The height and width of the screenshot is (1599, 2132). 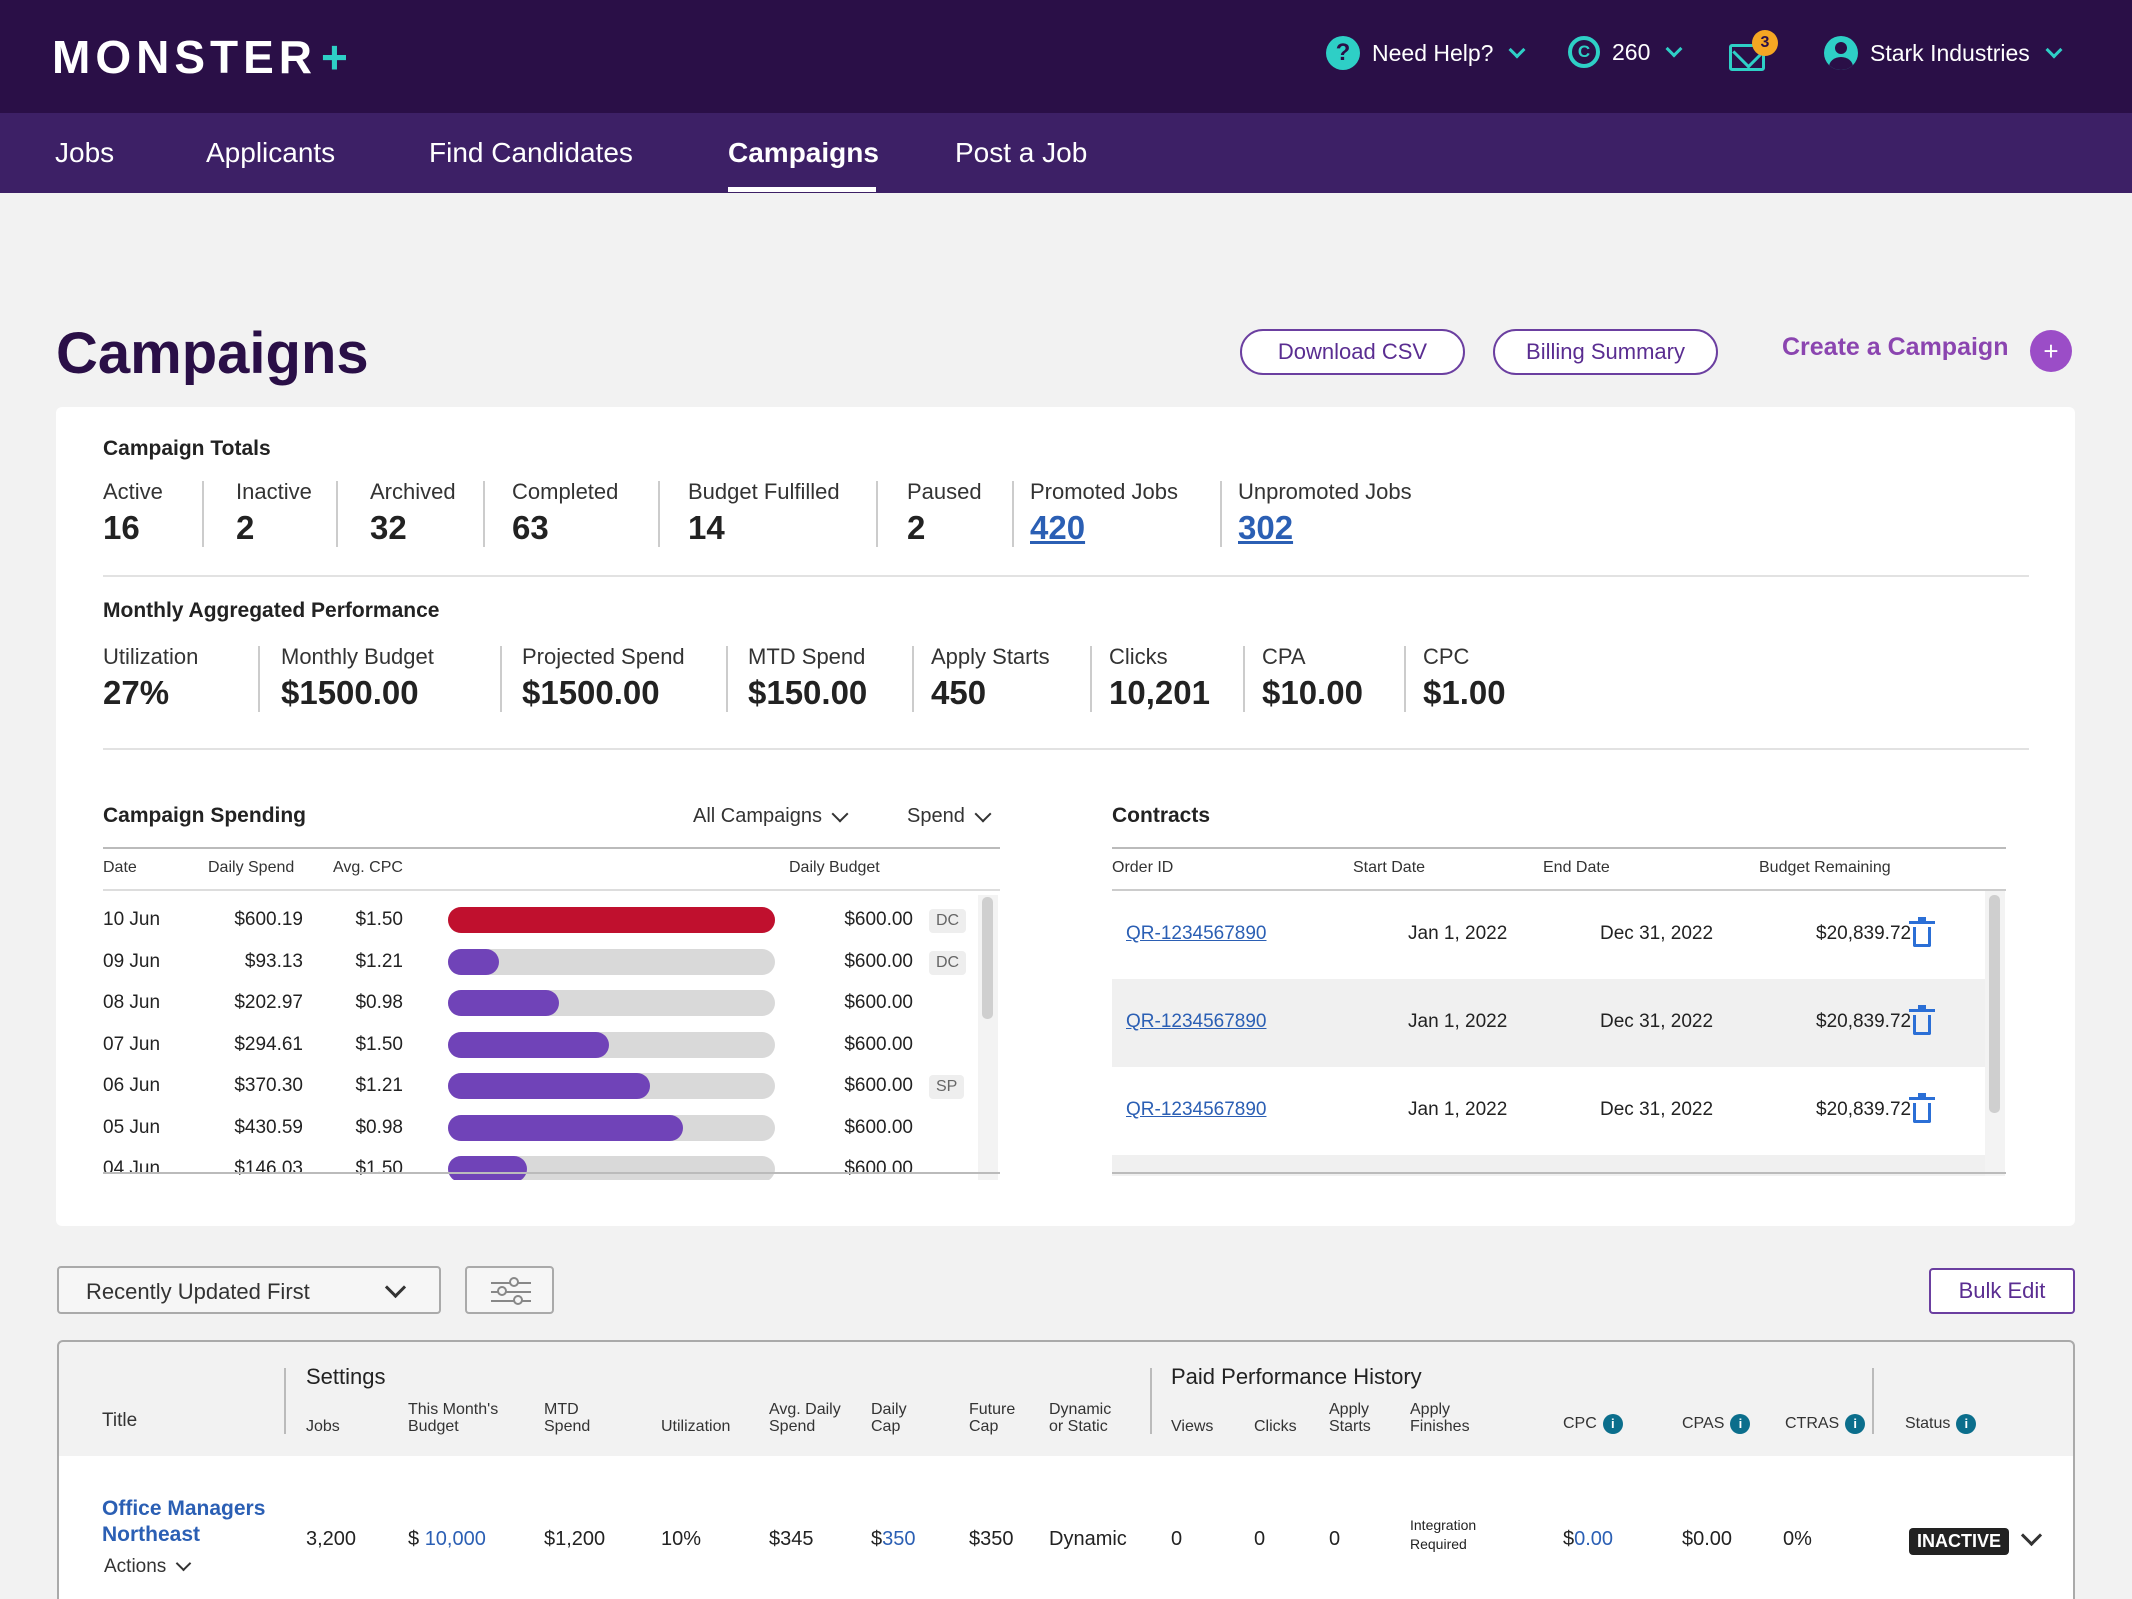 What do you see at coordinates (1950, 52) in the screenshot?
I see `account-name: Stark Industries` at bounding box center [1950, 52].